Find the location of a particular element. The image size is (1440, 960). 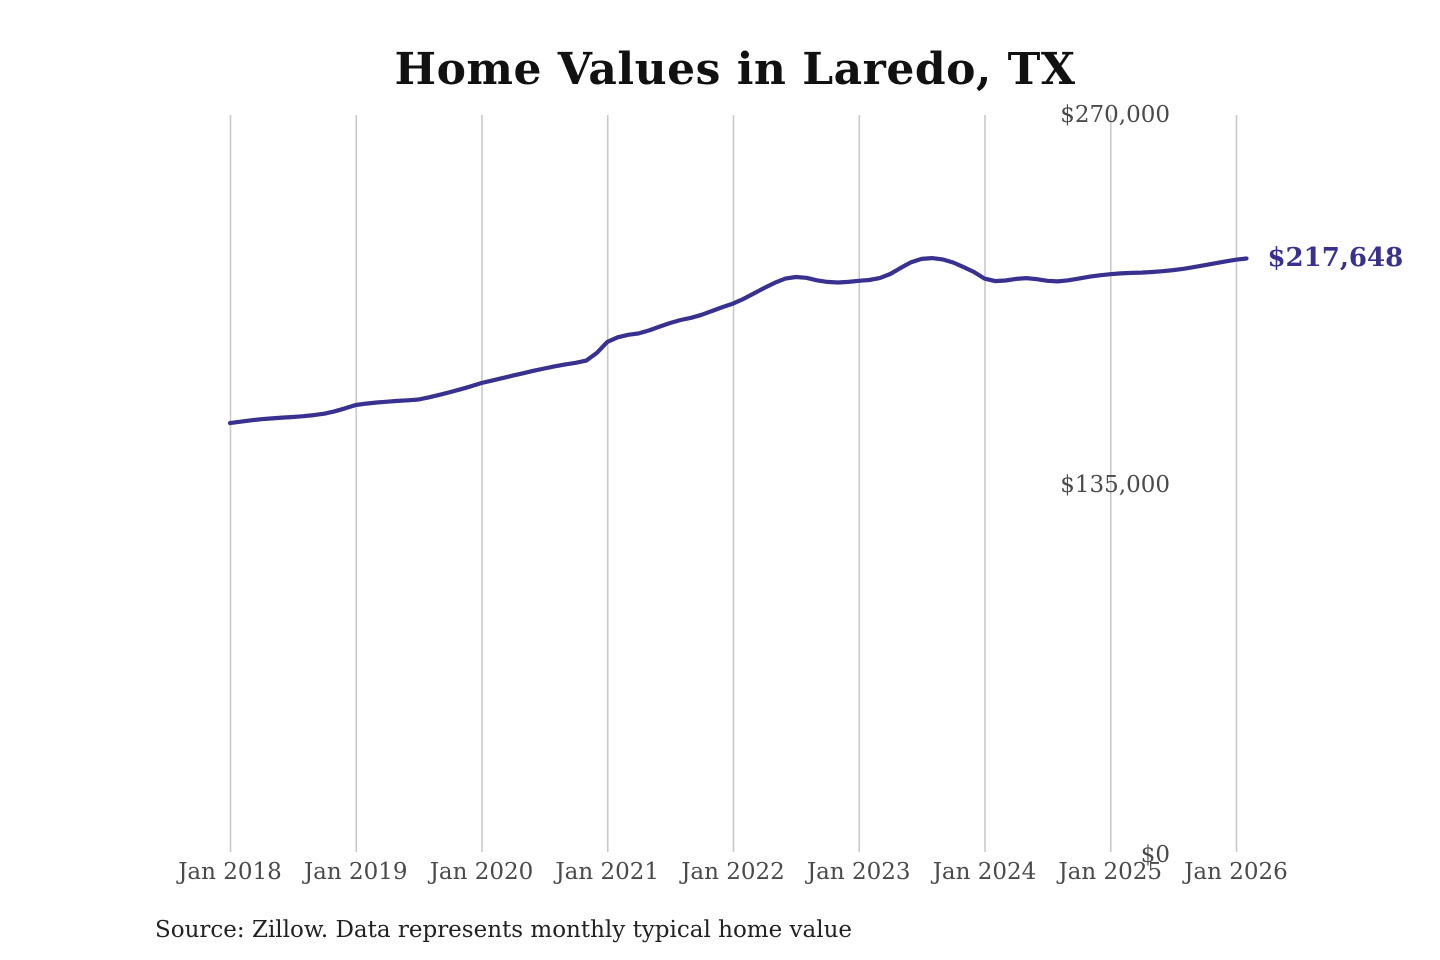

home-value-line is located at coordinates (738, 341).